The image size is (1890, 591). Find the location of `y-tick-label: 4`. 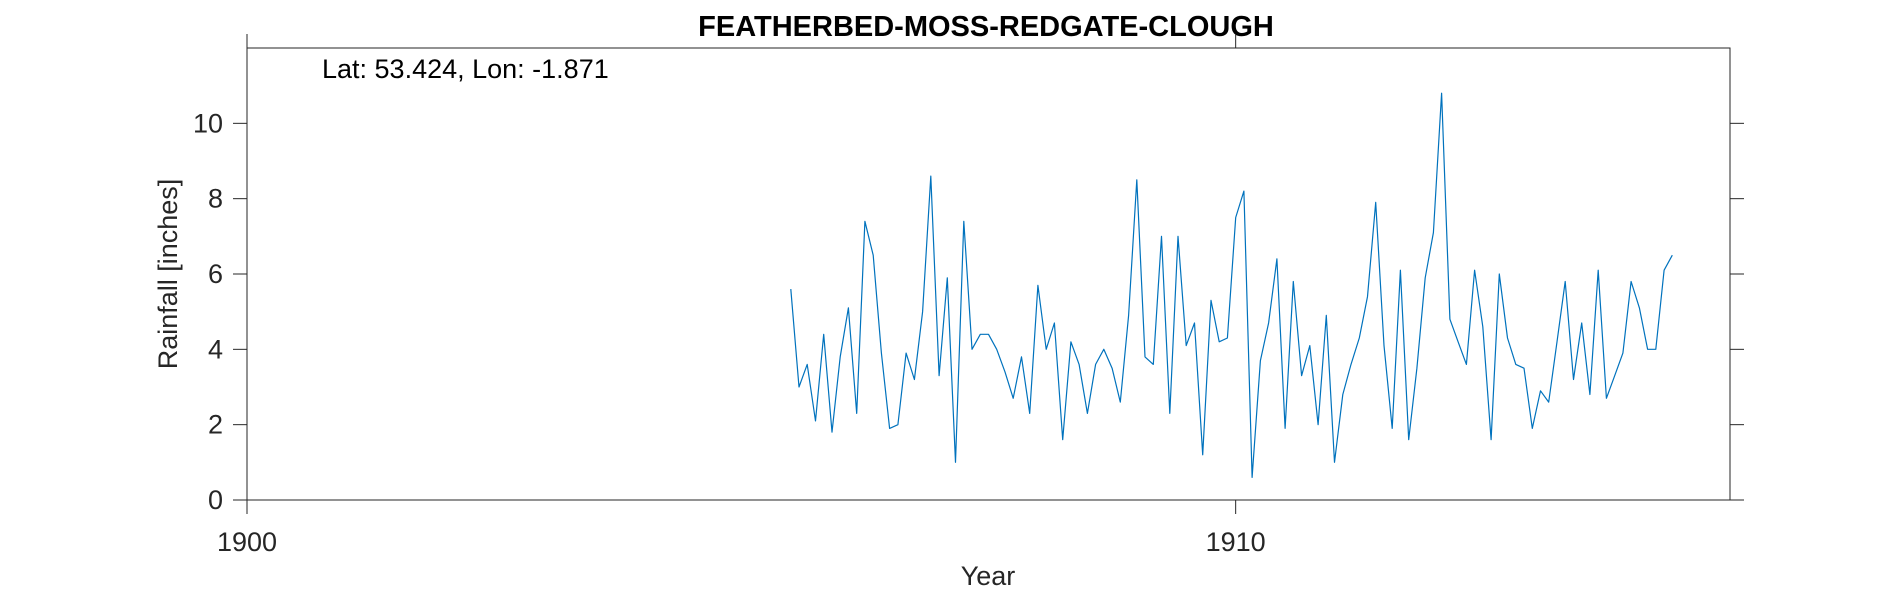

y-tick-label: 4 is located at coordinates (215, 349).